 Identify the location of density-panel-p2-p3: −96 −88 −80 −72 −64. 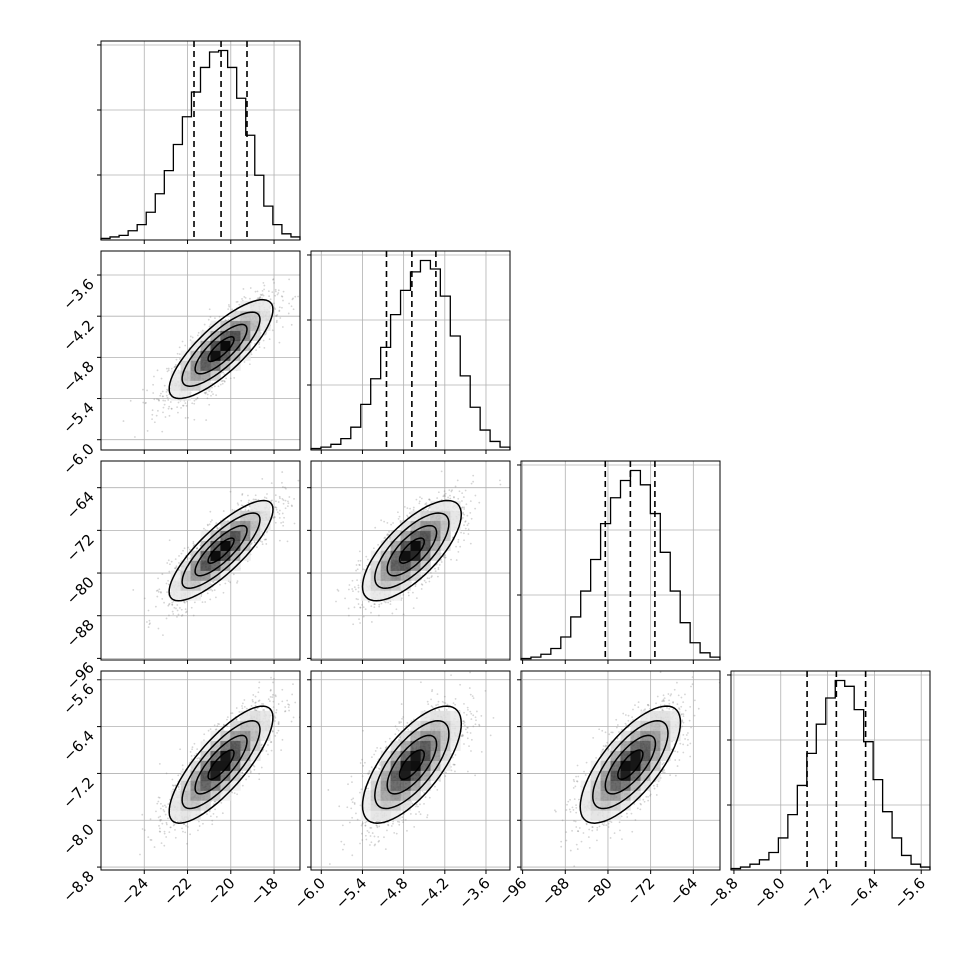
(608, 789).